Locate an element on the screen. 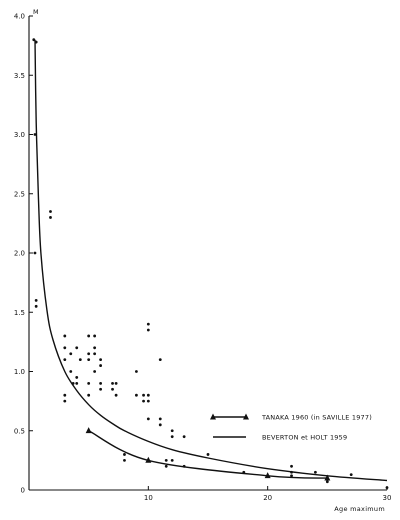 This screenshot has height=520, width=400. x-tick-label: 30 is located at coordinates (387, 498).